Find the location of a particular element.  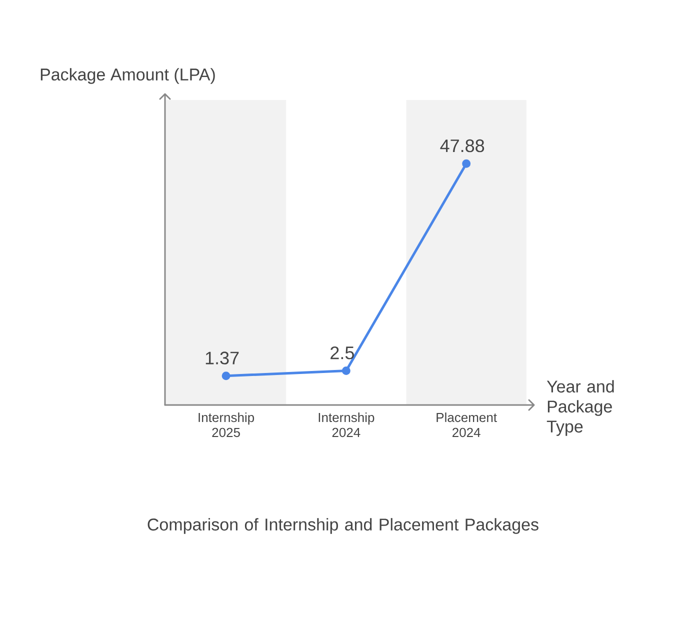

x-axis-title: Year and Package Type is located at coordinates (580, 408).